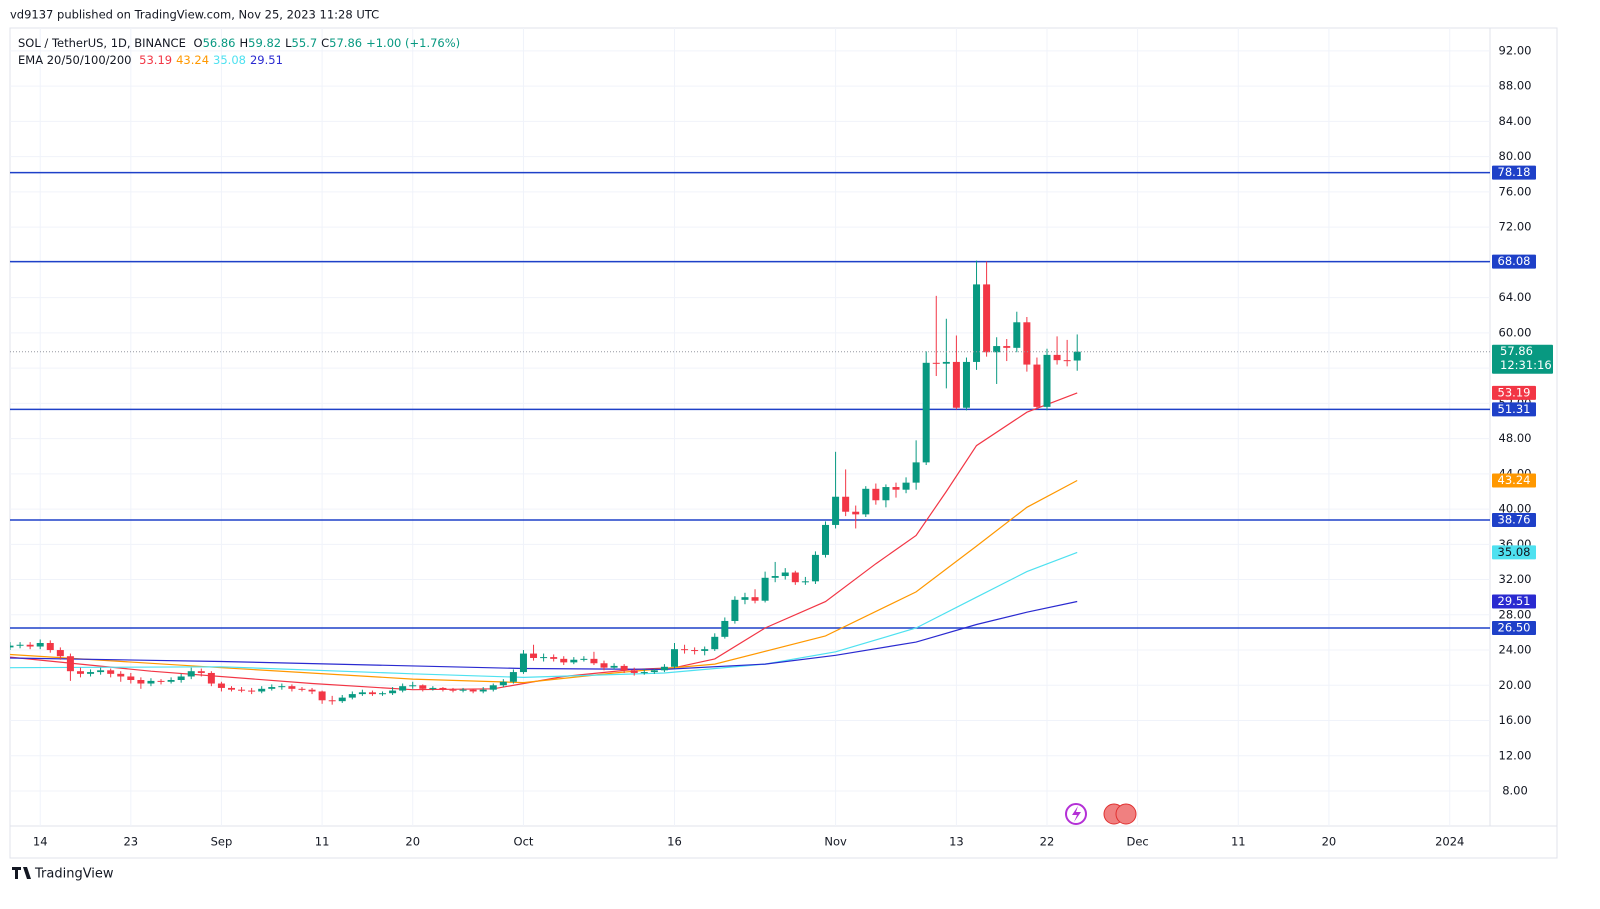  Describe the element at coordinates (1516, 351) in the screenshot. I see `last-price-label: 57.86` at that location.